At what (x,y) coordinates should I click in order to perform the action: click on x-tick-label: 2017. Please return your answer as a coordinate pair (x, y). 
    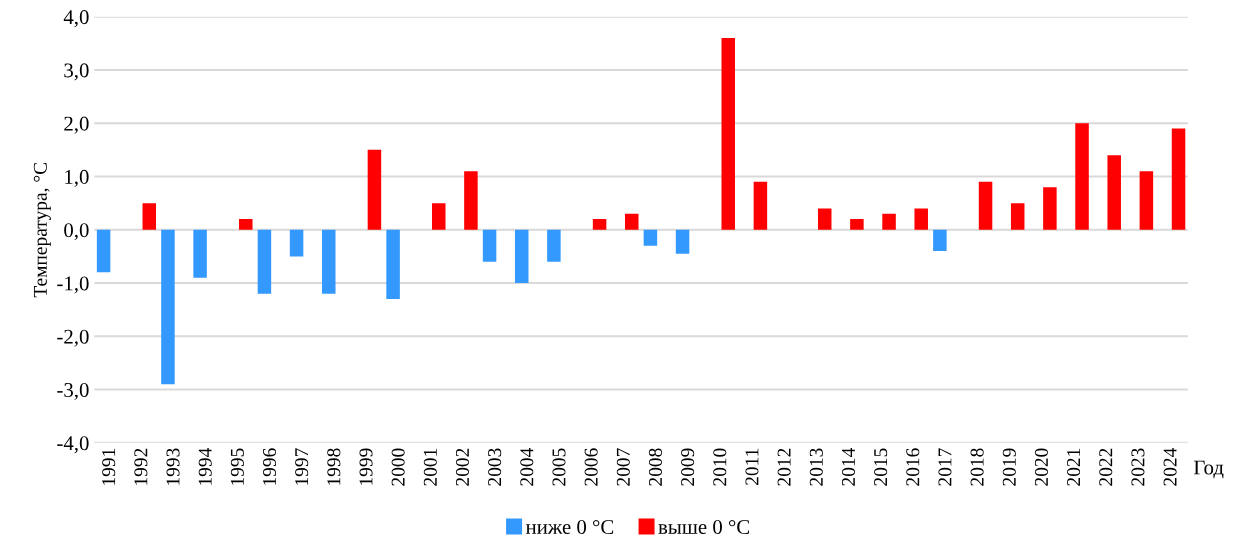
    Looking at the image, I should click on (945, 467).